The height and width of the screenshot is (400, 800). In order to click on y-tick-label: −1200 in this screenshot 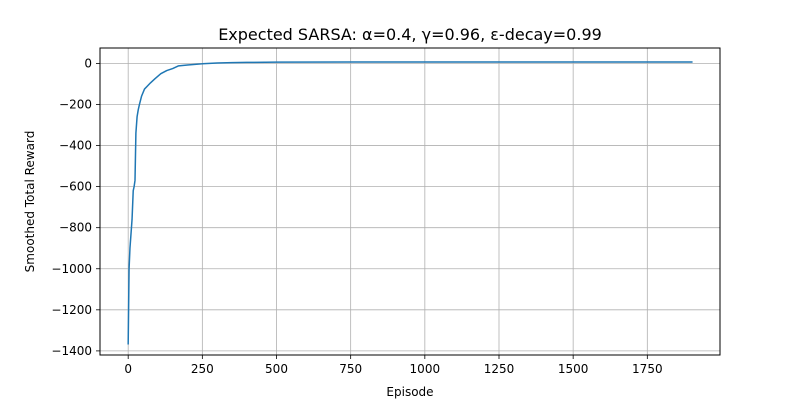, I will do `click(71, 310)`.